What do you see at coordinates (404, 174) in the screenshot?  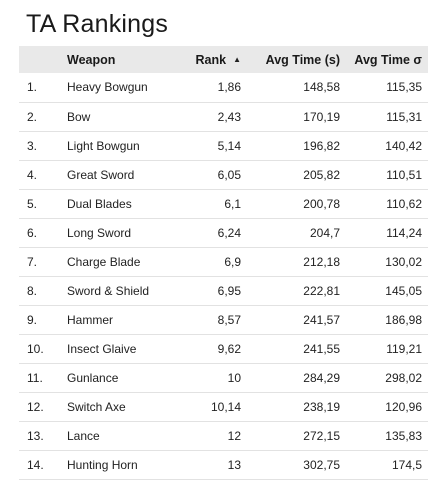 I see `cell-avg-time-sigma: 110,51` at bounding box center [404, 174].